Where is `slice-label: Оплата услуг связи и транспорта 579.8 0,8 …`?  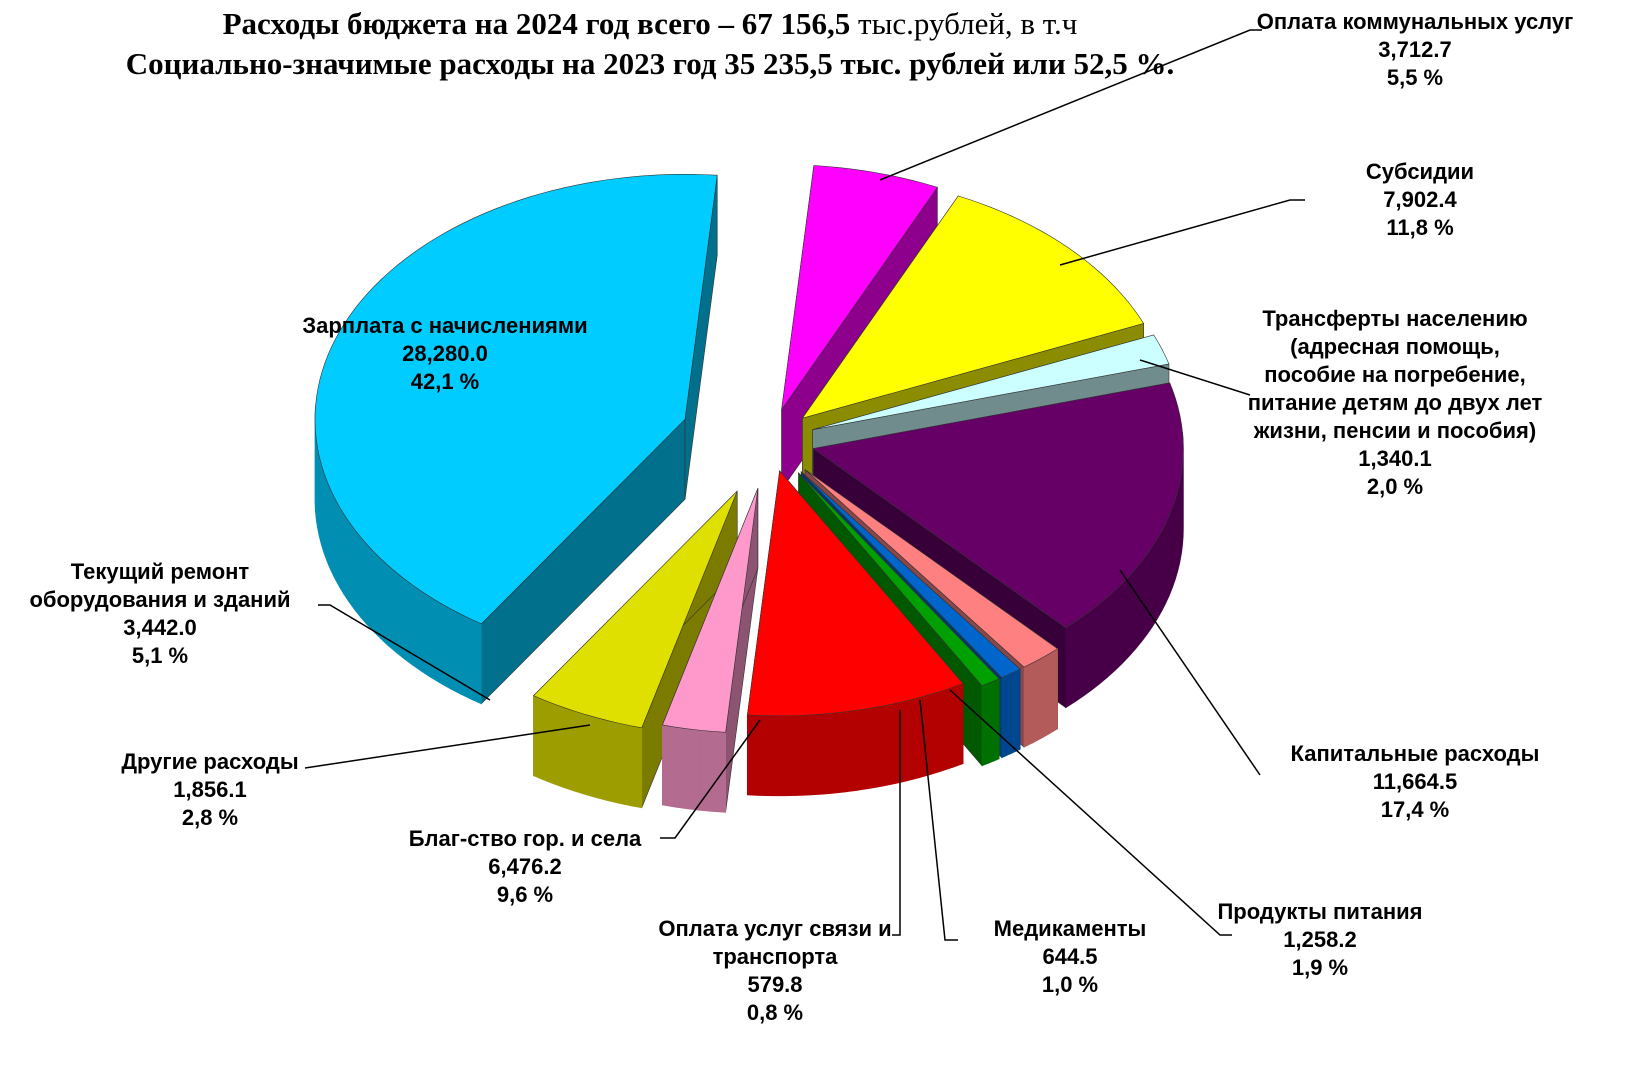 slice-label: Оплата услуг связи и транспорта 579.8 0,8 … is located at coordinates (775, 971).